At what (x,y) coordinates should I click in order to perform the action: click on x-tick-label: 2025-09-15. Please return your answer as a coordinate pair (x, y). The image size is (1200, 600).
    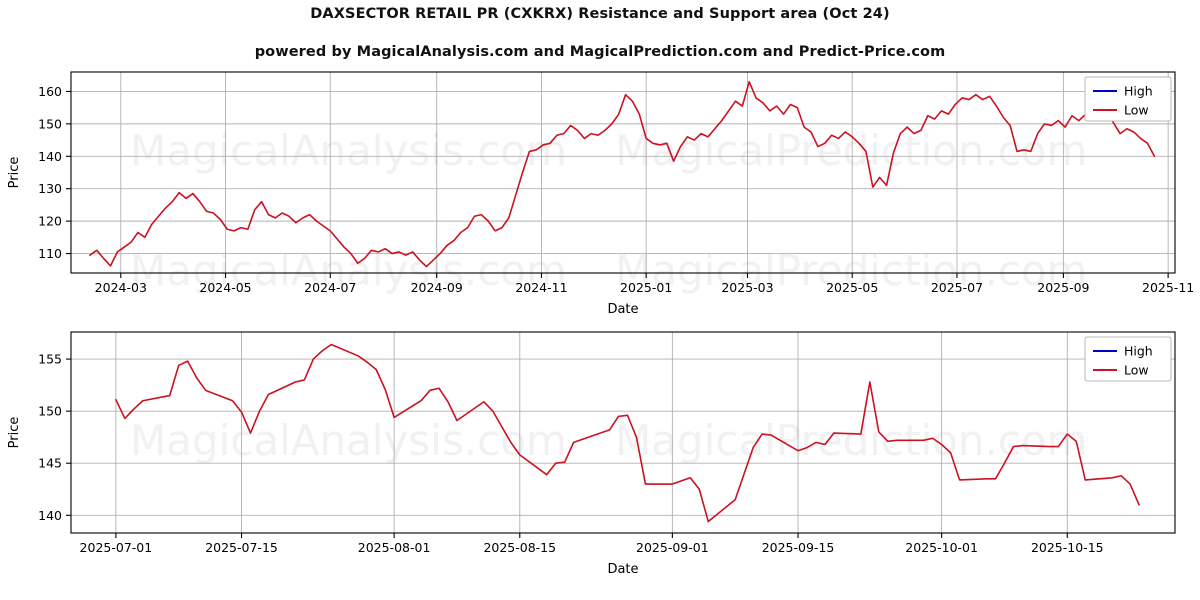
    Looking at the image, I should click on (798, 547).